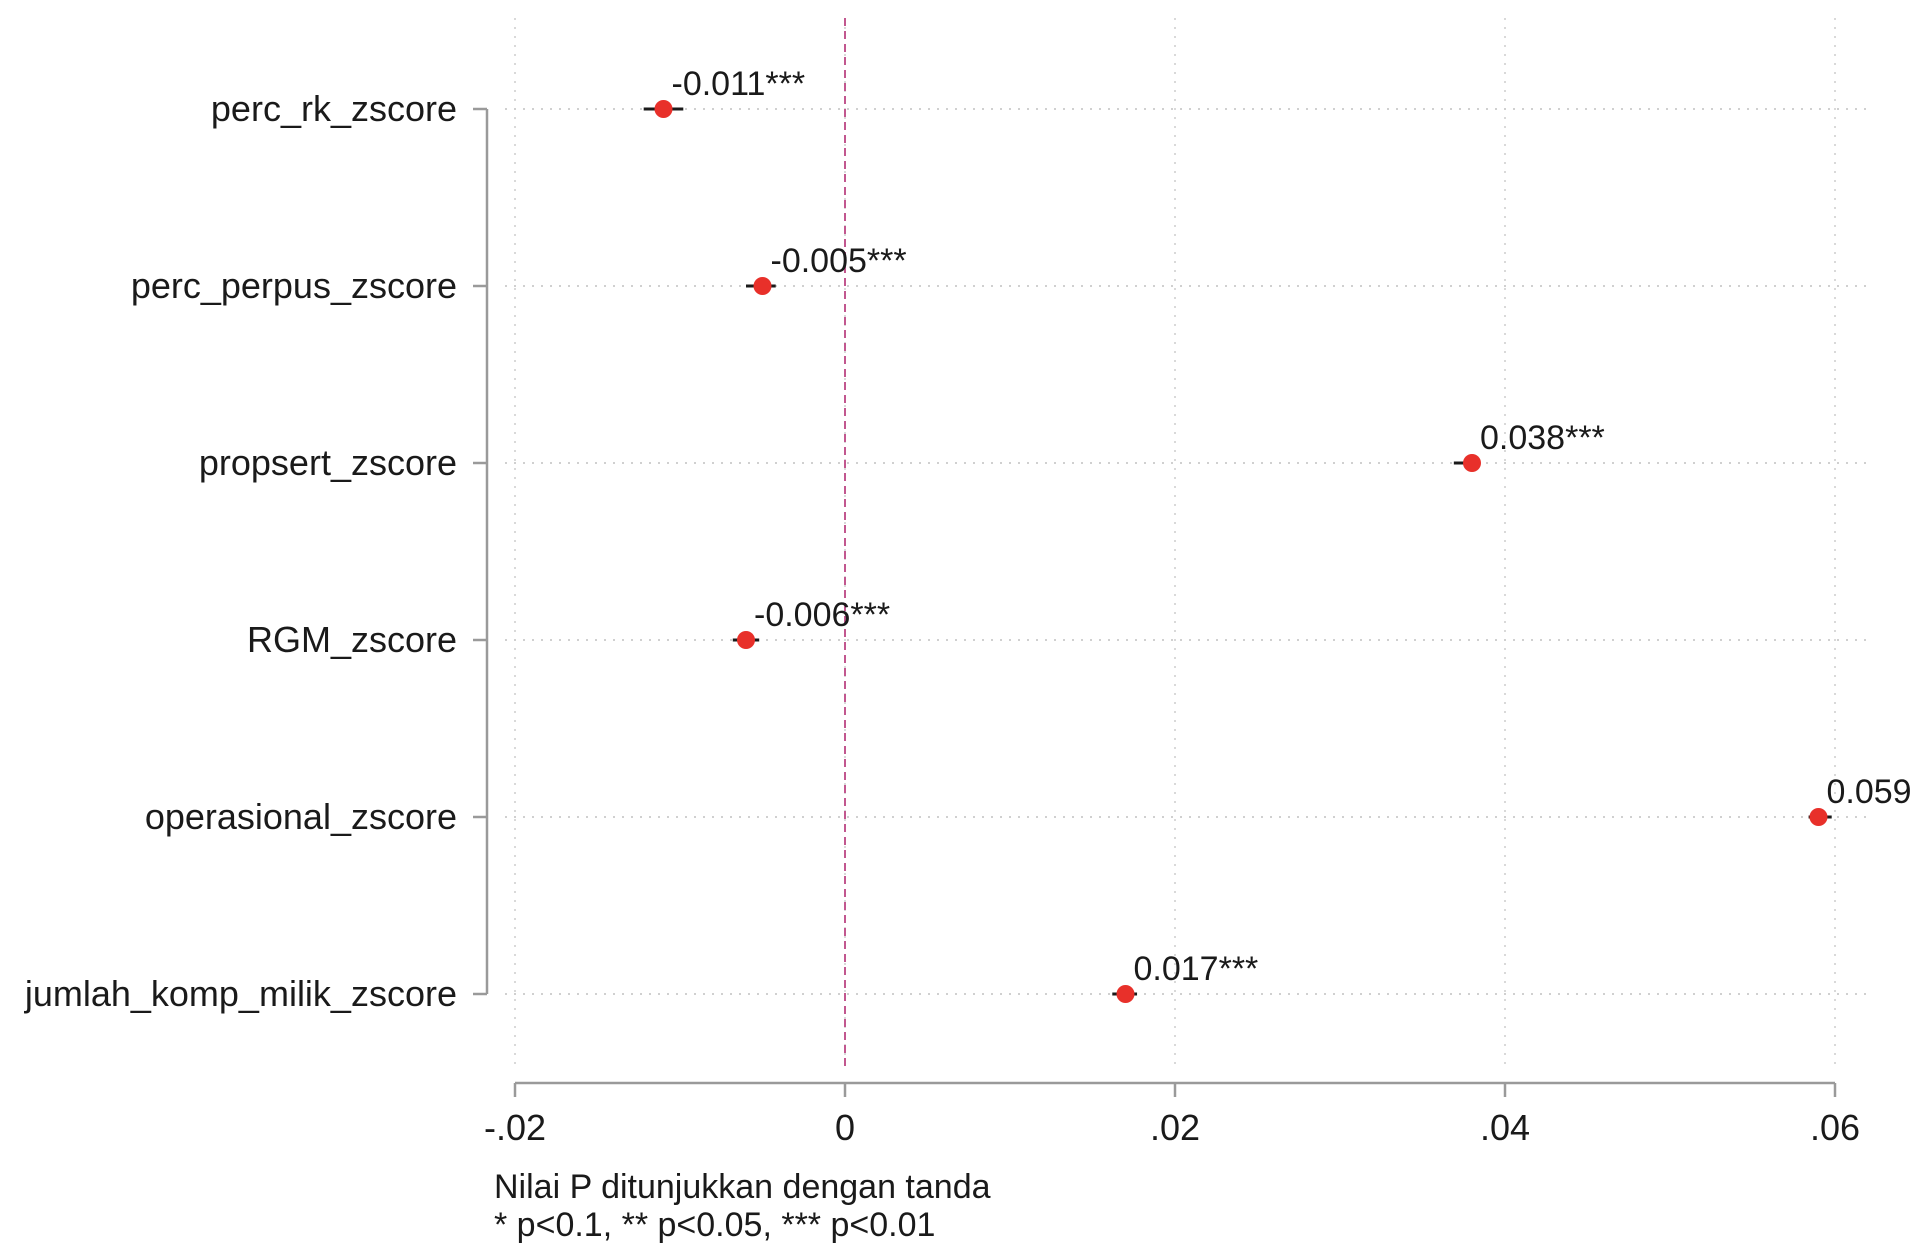 This screenshot has height=1260, width=1920. Describe the element at coordinates (1542, 438) in the screenshot. I see `coefficient-label: 0.038***` at that location.